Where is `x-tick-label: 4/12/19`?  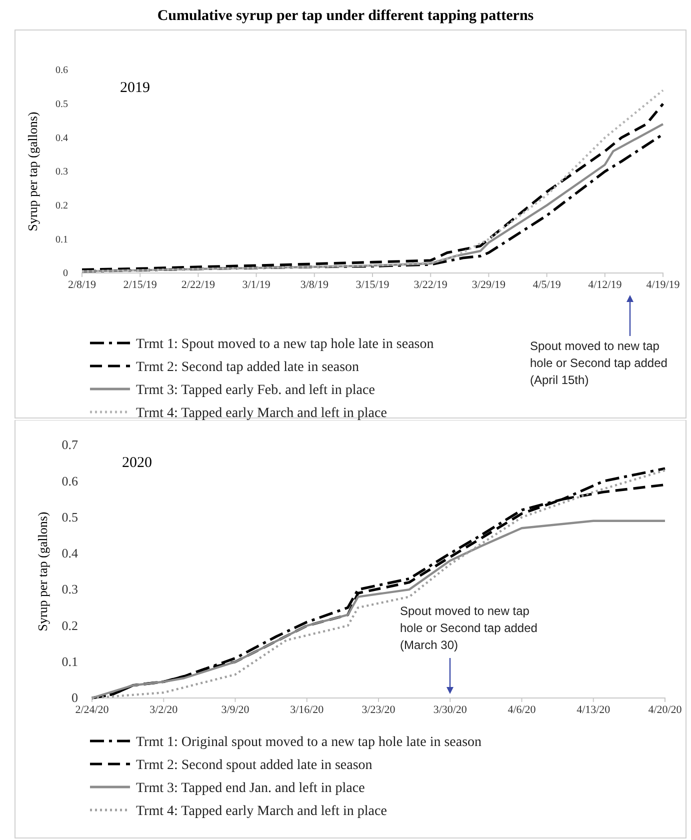 x-tick-label: 4/12/19 is located at coordinates (605, 284).